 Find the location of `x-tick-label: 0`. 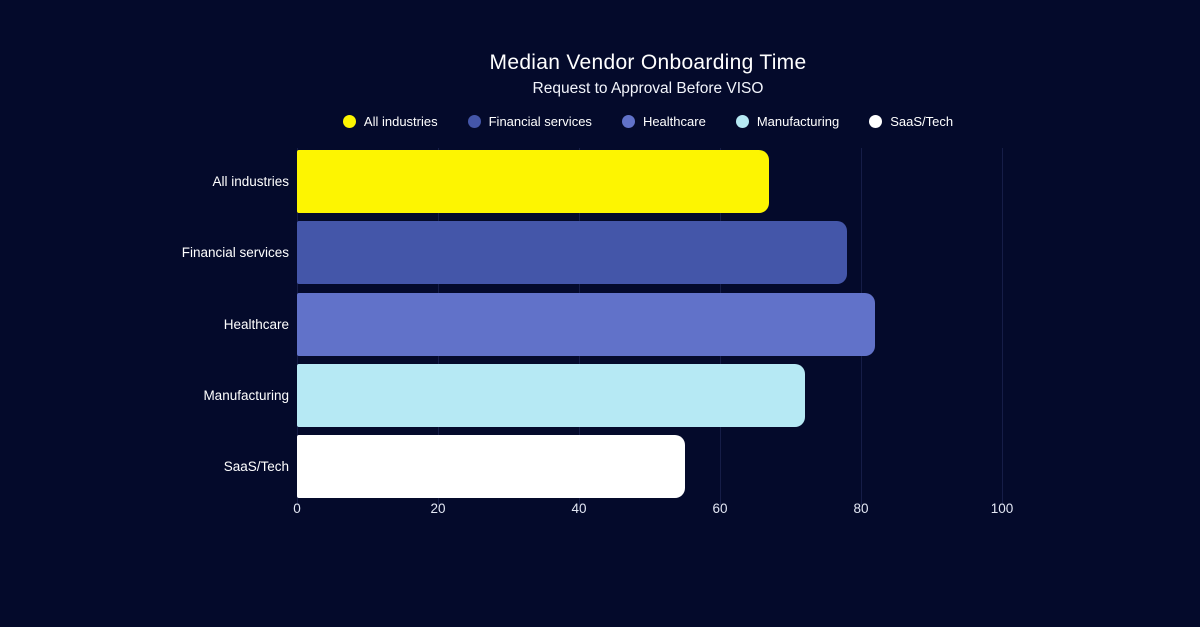

x-tick-label: 0 is located at coordinates (297, 508).